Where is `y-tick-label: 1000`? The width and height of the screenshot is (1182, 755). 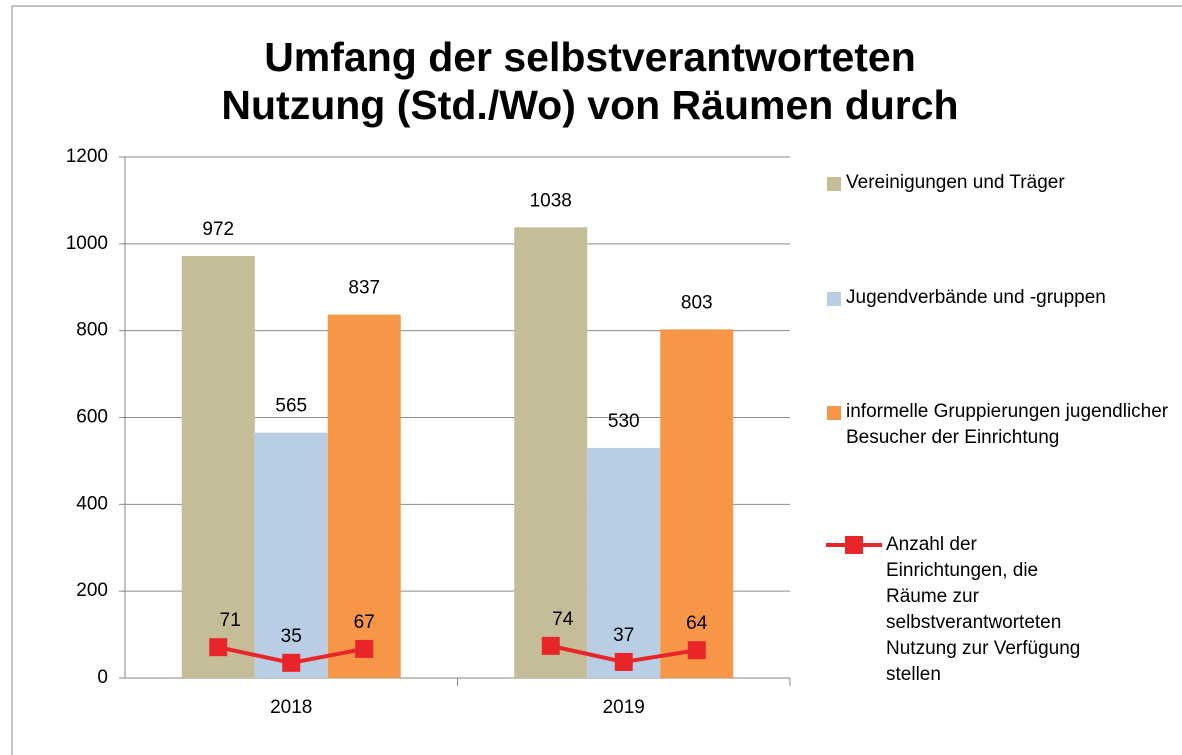 y-tick-label: 1000 is located at coordinates (87, 243).